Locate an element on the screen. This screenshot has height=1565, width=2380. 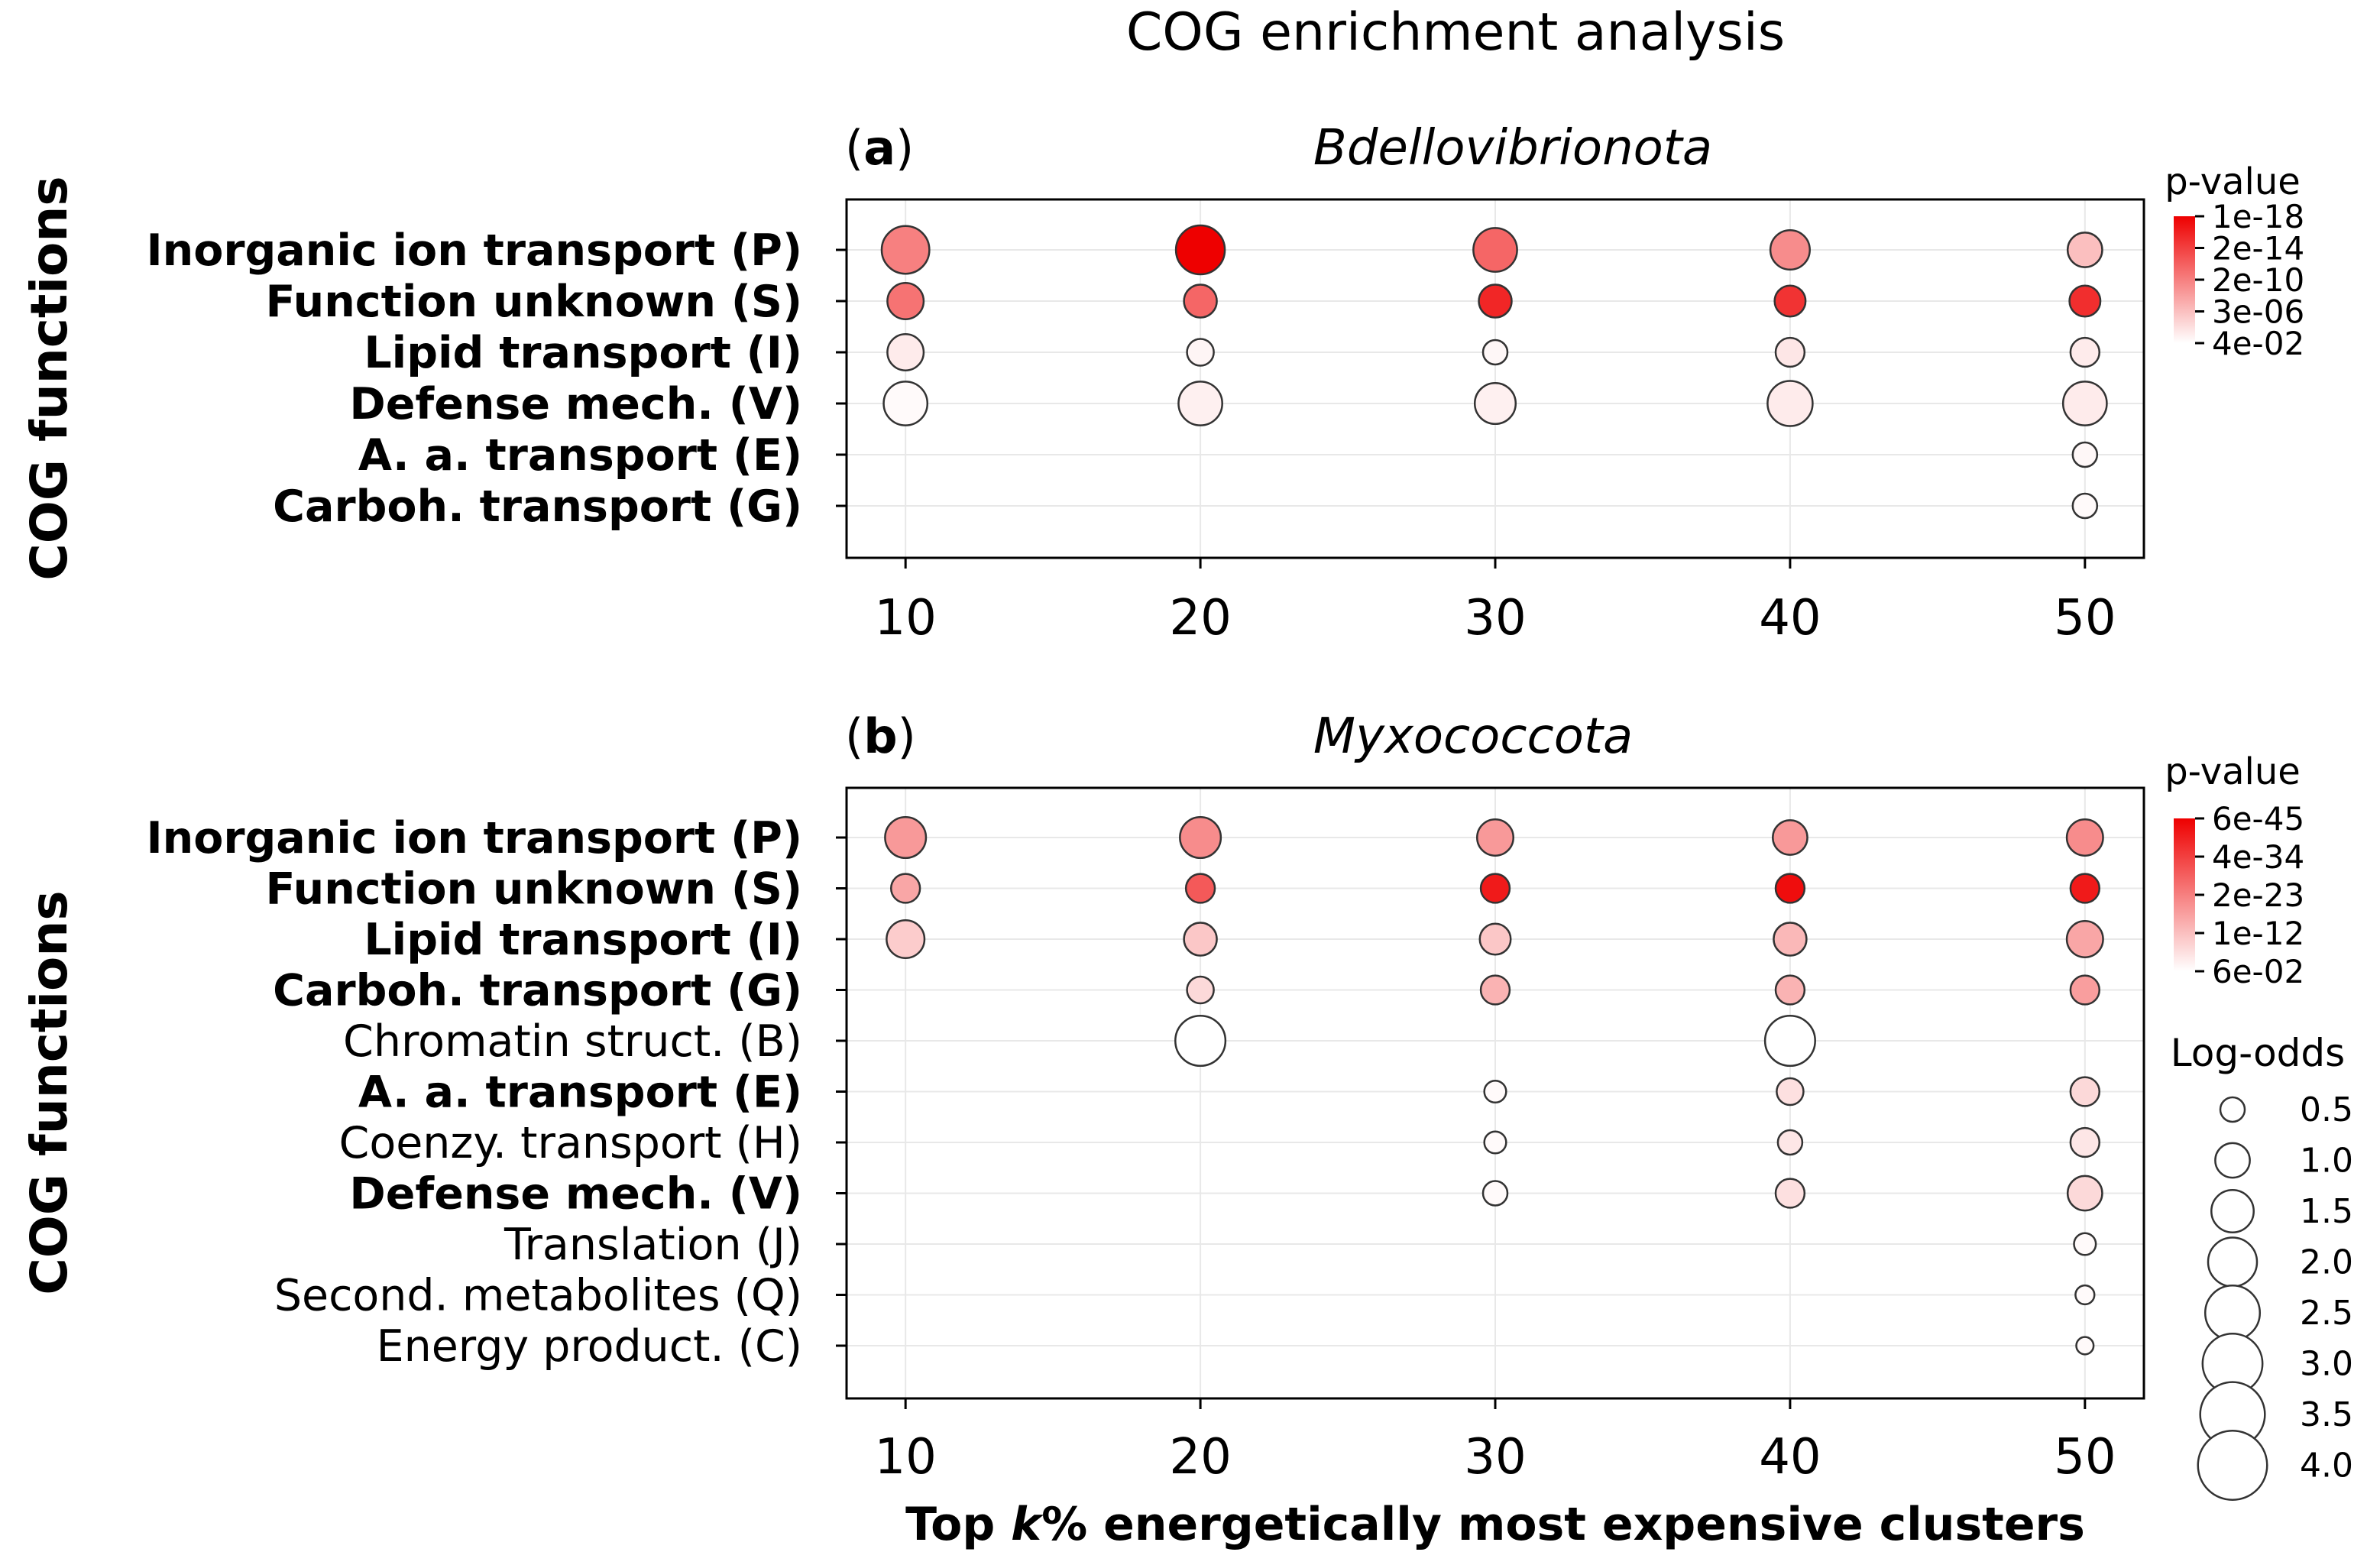
panel-a-points is located at coordinates (1494, 372).